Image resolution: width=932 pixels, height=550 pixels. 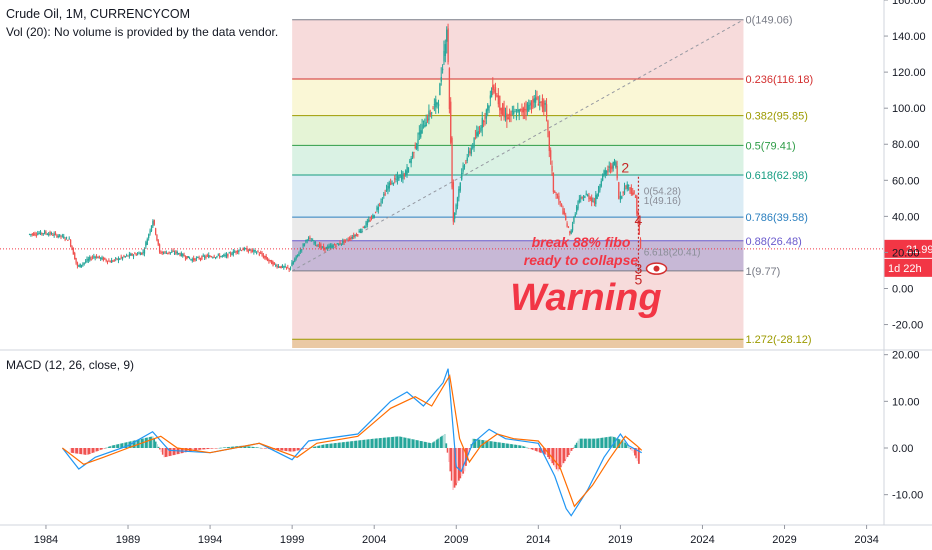 I want to click on level-label: 1(49.16), so click(x=662, y=201).